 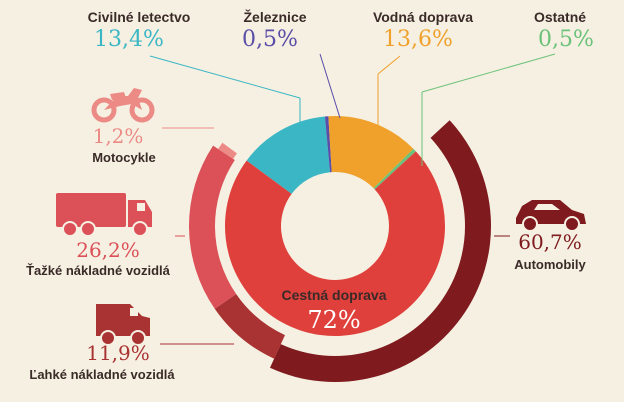 What do you see at coordinates (129, 39) in the screenshot?
I see `pct-civilne-letectvo: 13,4%` at bounding box center [129, 39].